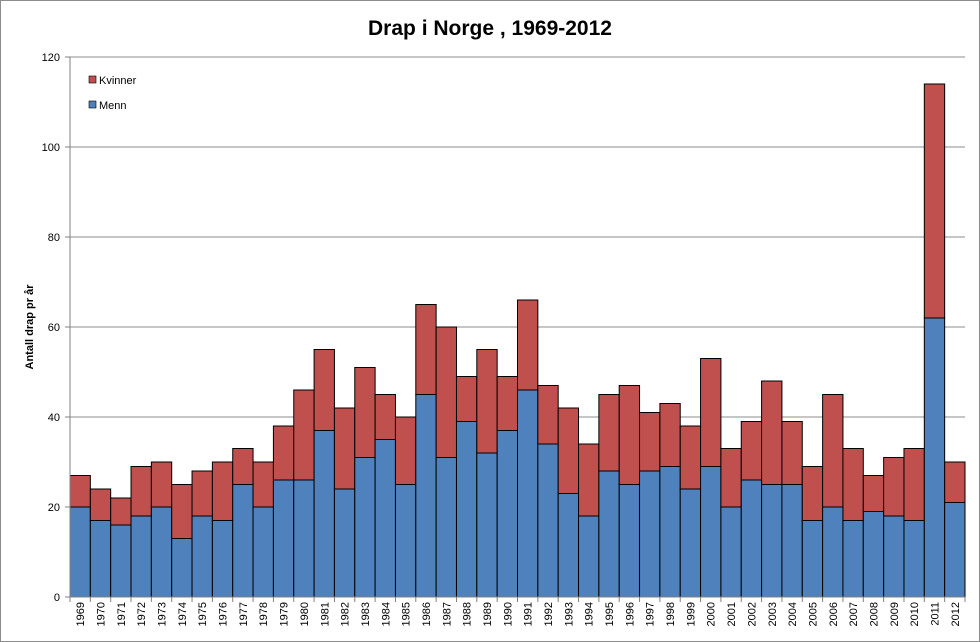 This screenshot has height=642, width=980. Describe the element at coordinates (549, 614) in the screenshot. I see `x-tick-label: 1992` at that location.